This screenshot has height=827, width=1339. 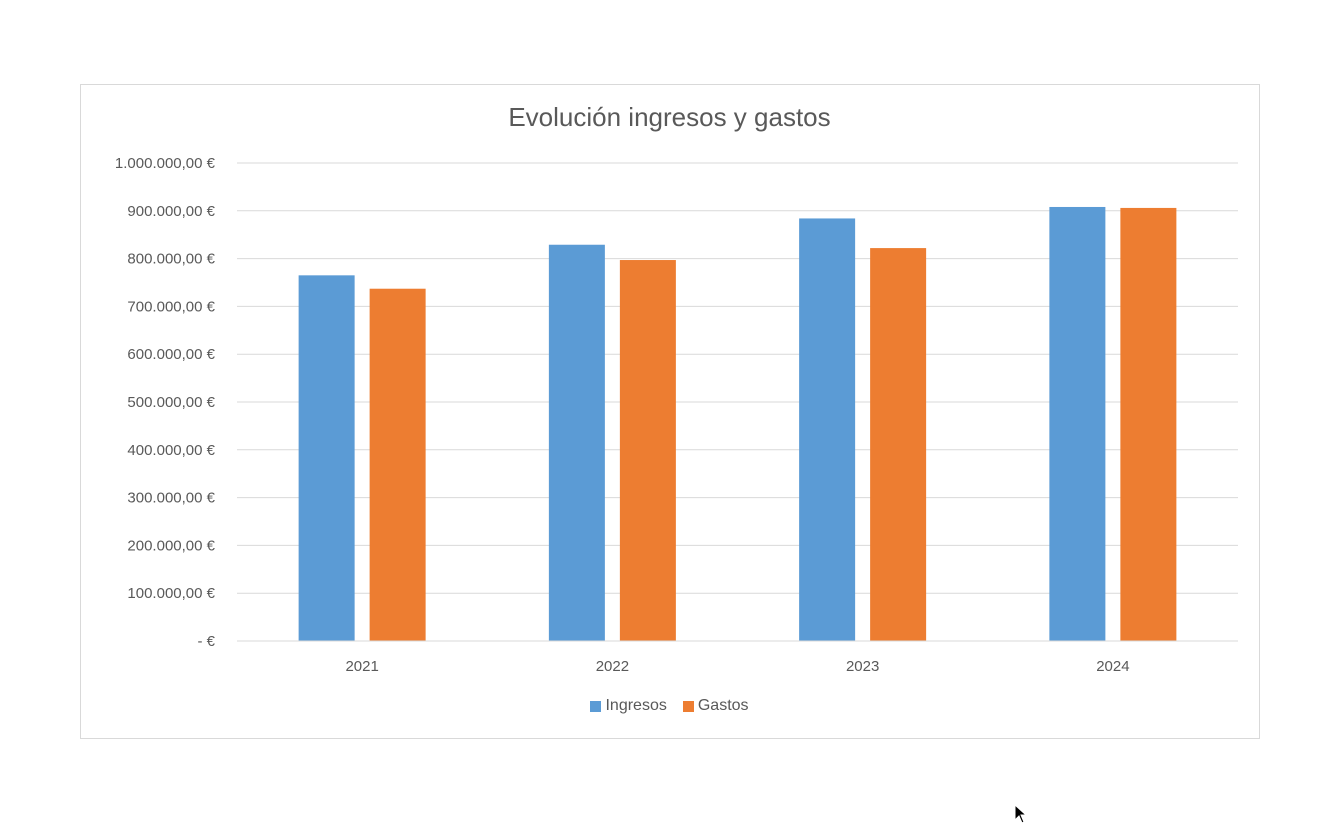 What do you see at coordinates (397, 464) in the screenshot?
I see `bar-gastos-2021` at bounding box center [397, 464].